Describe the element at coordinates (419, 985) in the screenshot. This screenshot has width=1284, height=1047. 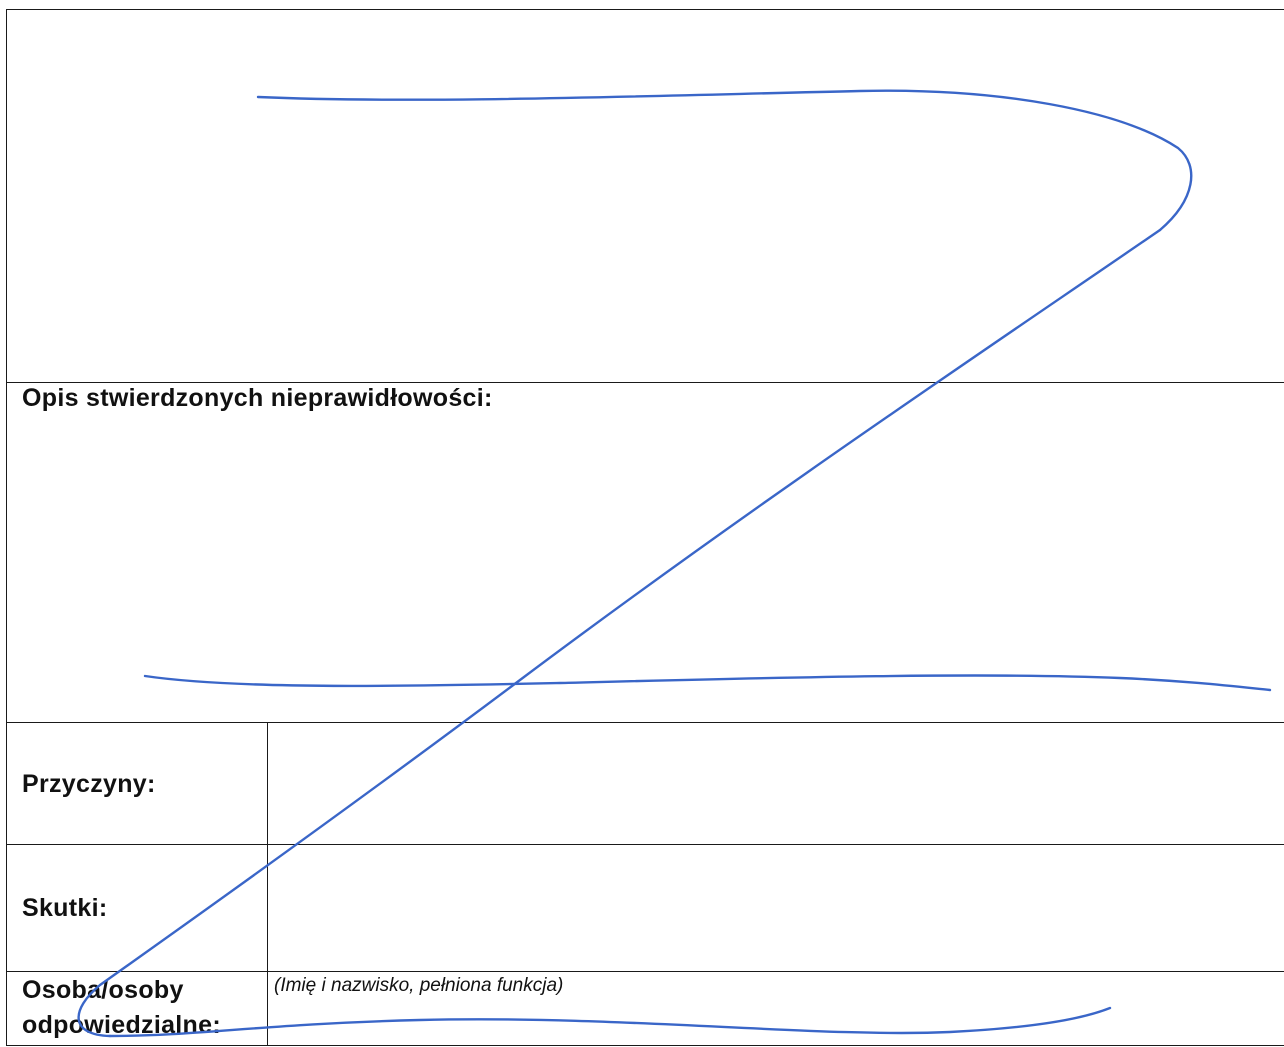
I see `responsible-hint: (Imię i nazwisko, pełniona funkcja)` at that location.